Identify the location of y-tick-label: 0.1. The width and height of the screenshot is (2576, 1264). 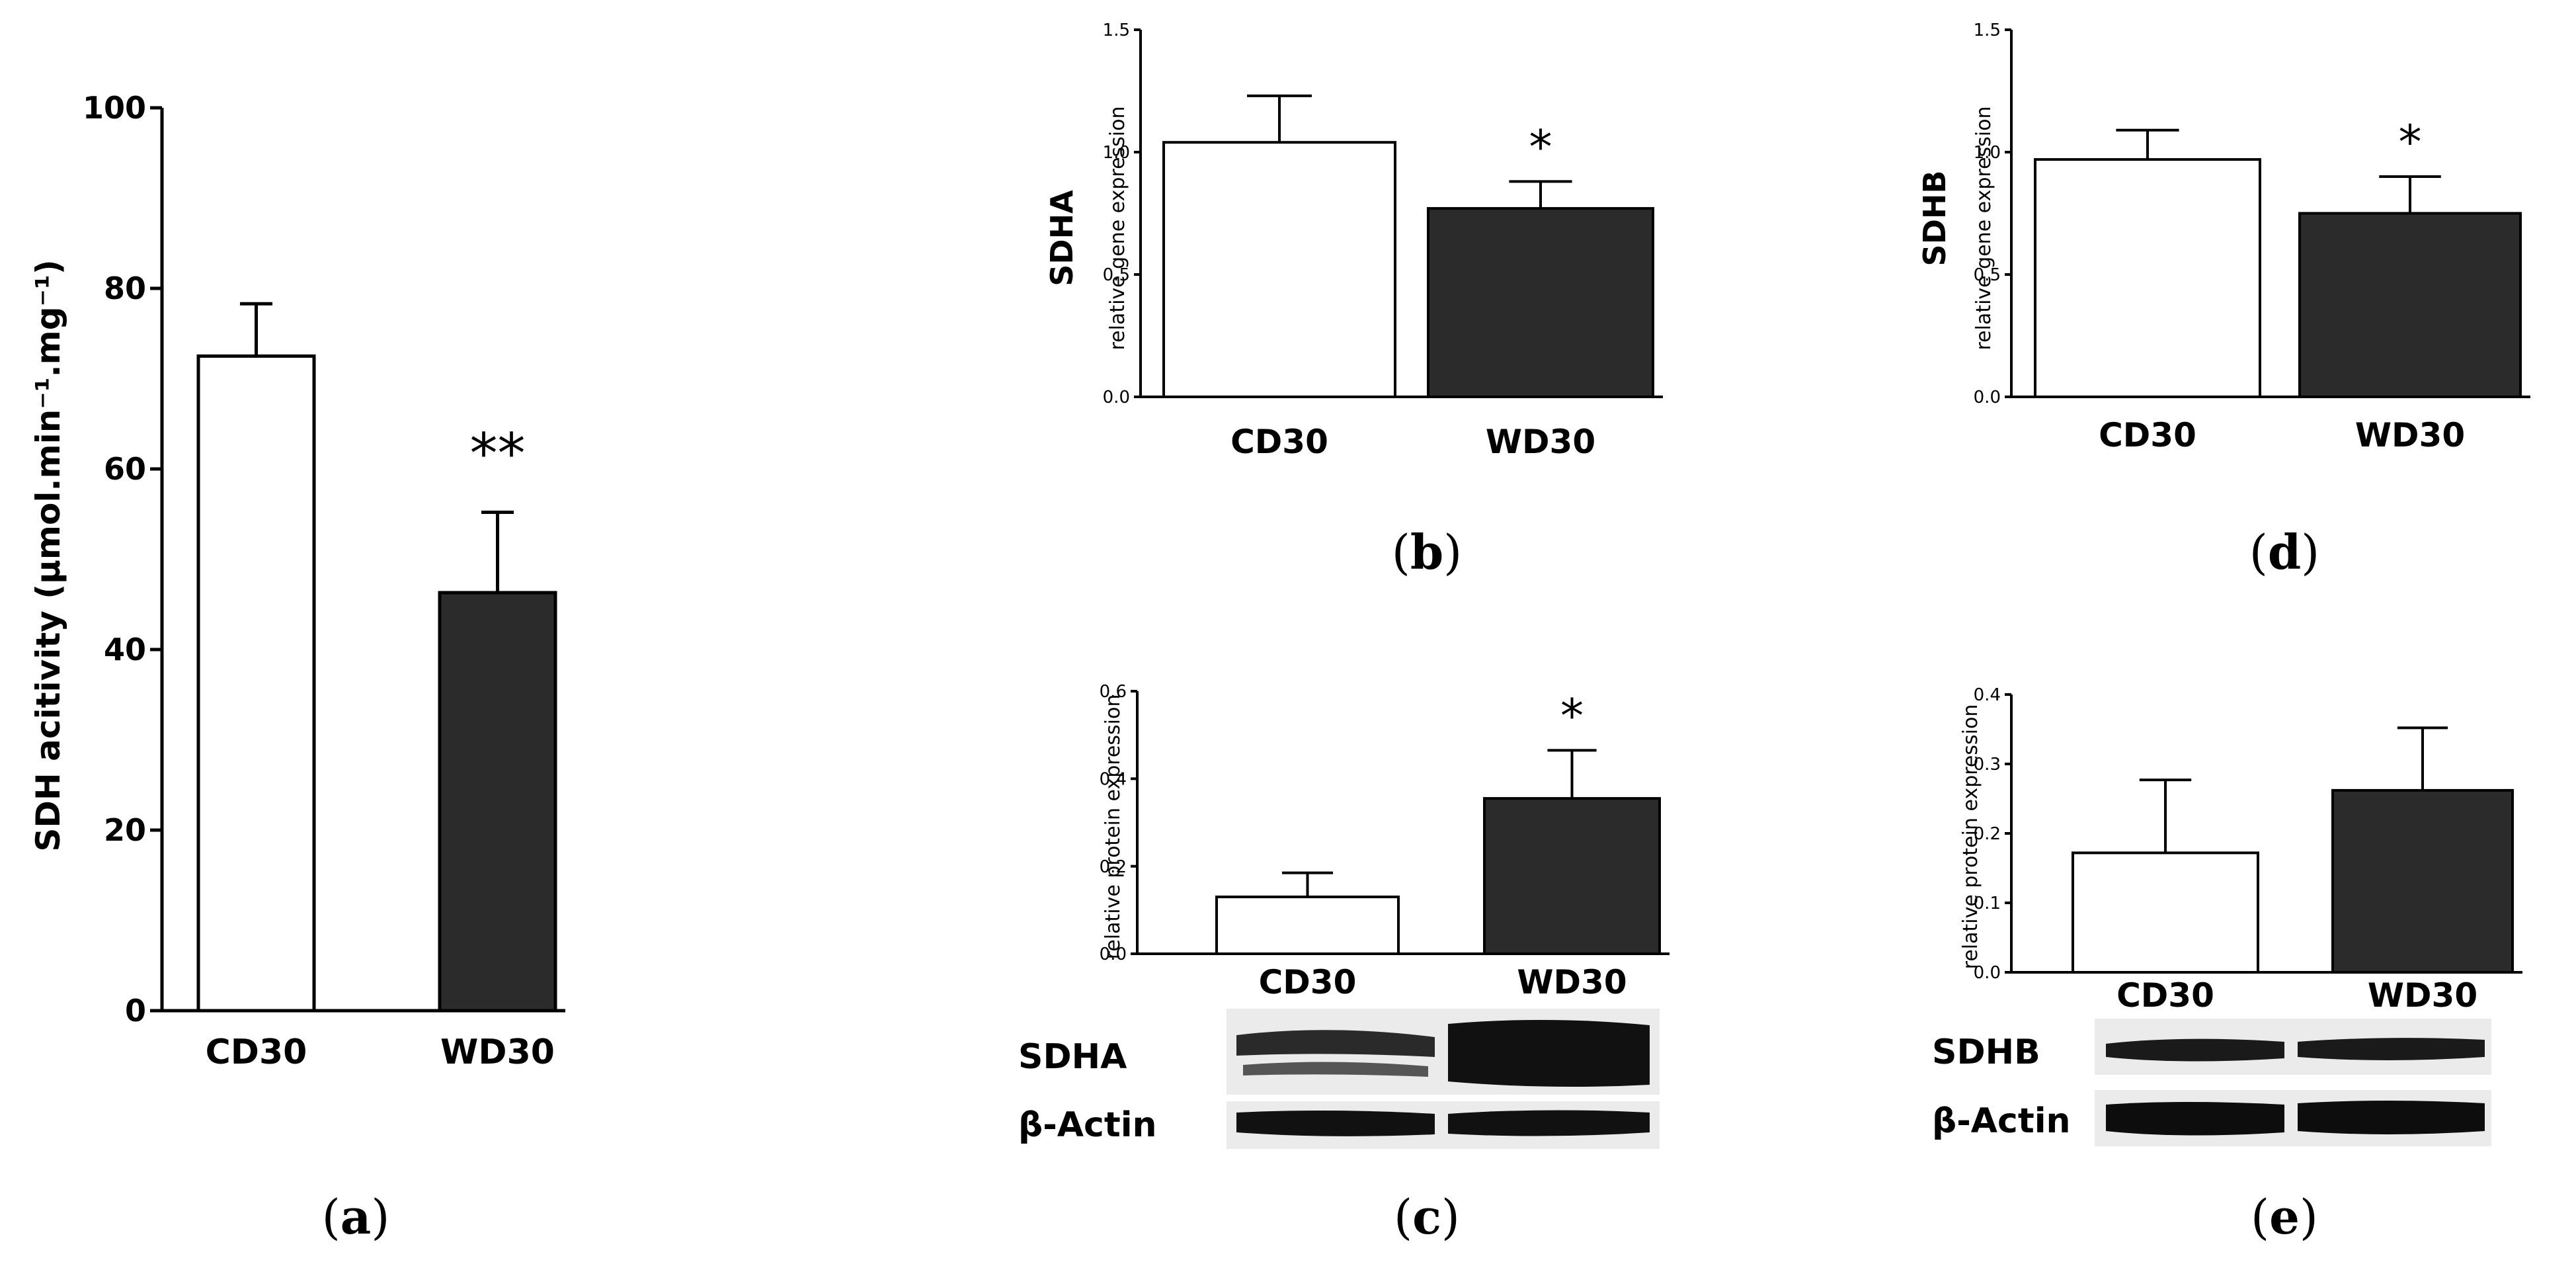
(1988, 903).